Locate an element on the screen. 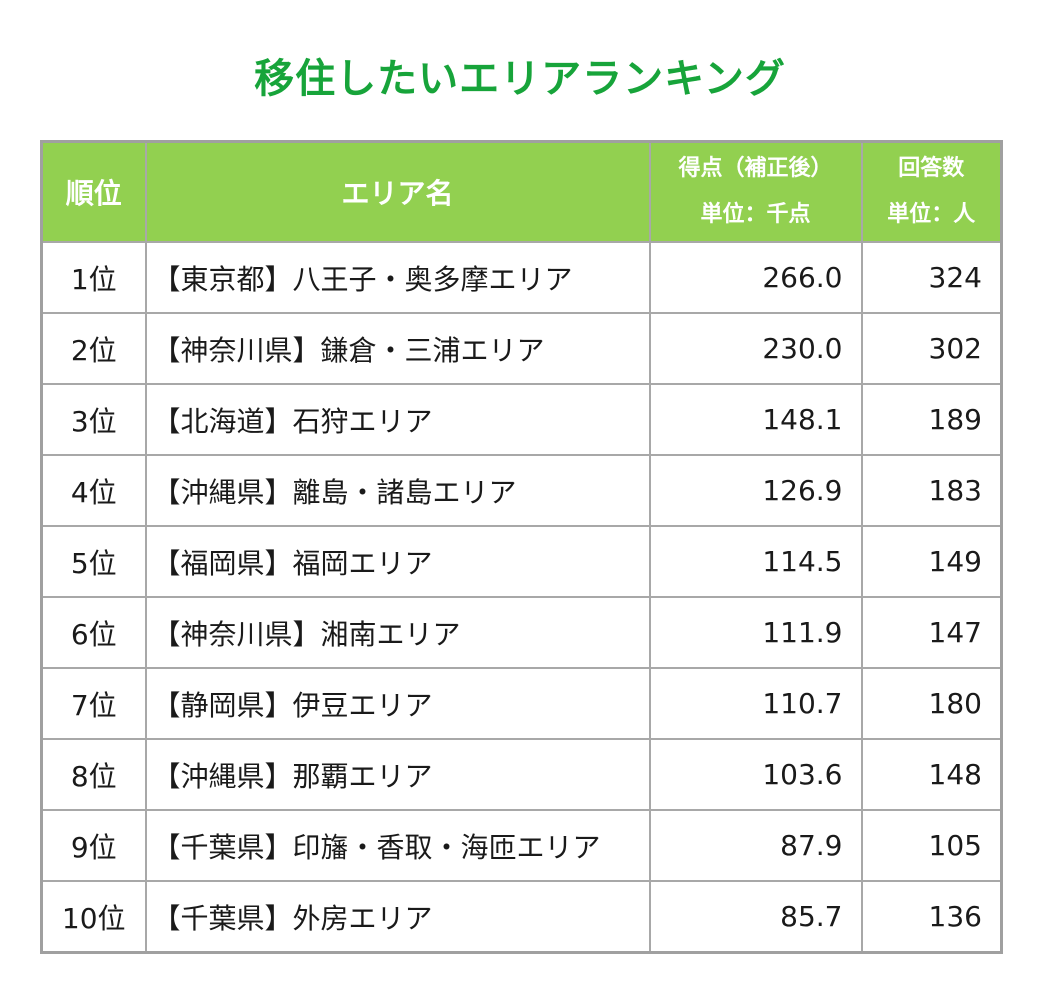 The width and height of the screenshot is (1040, 1003). answers-cell: 136 is located at coordinates (931, 917).